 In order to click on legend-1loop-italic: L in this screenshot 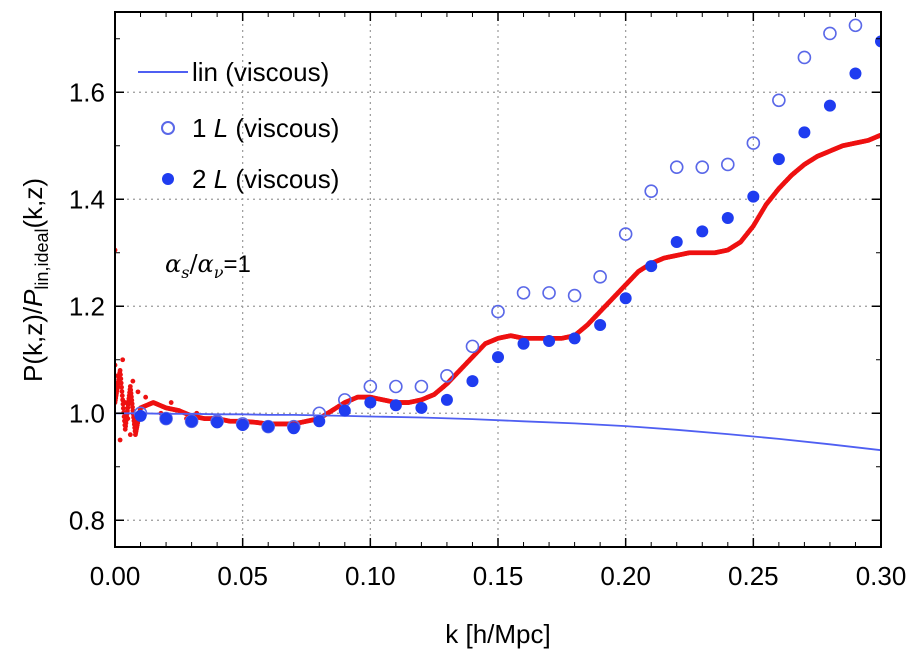, I will do `click(221, 128)`.